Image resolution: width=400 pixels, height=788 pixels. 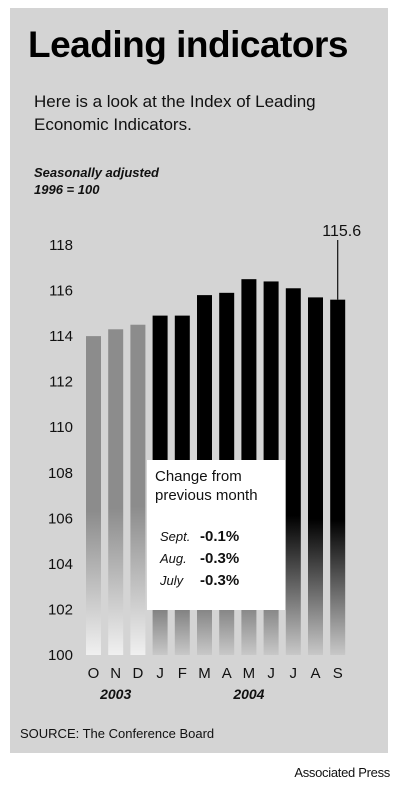 What do you see at coordinates (342, 772) in the screenshot?
I see `credit-line: Associated Press` at bounding box center [342, 772].